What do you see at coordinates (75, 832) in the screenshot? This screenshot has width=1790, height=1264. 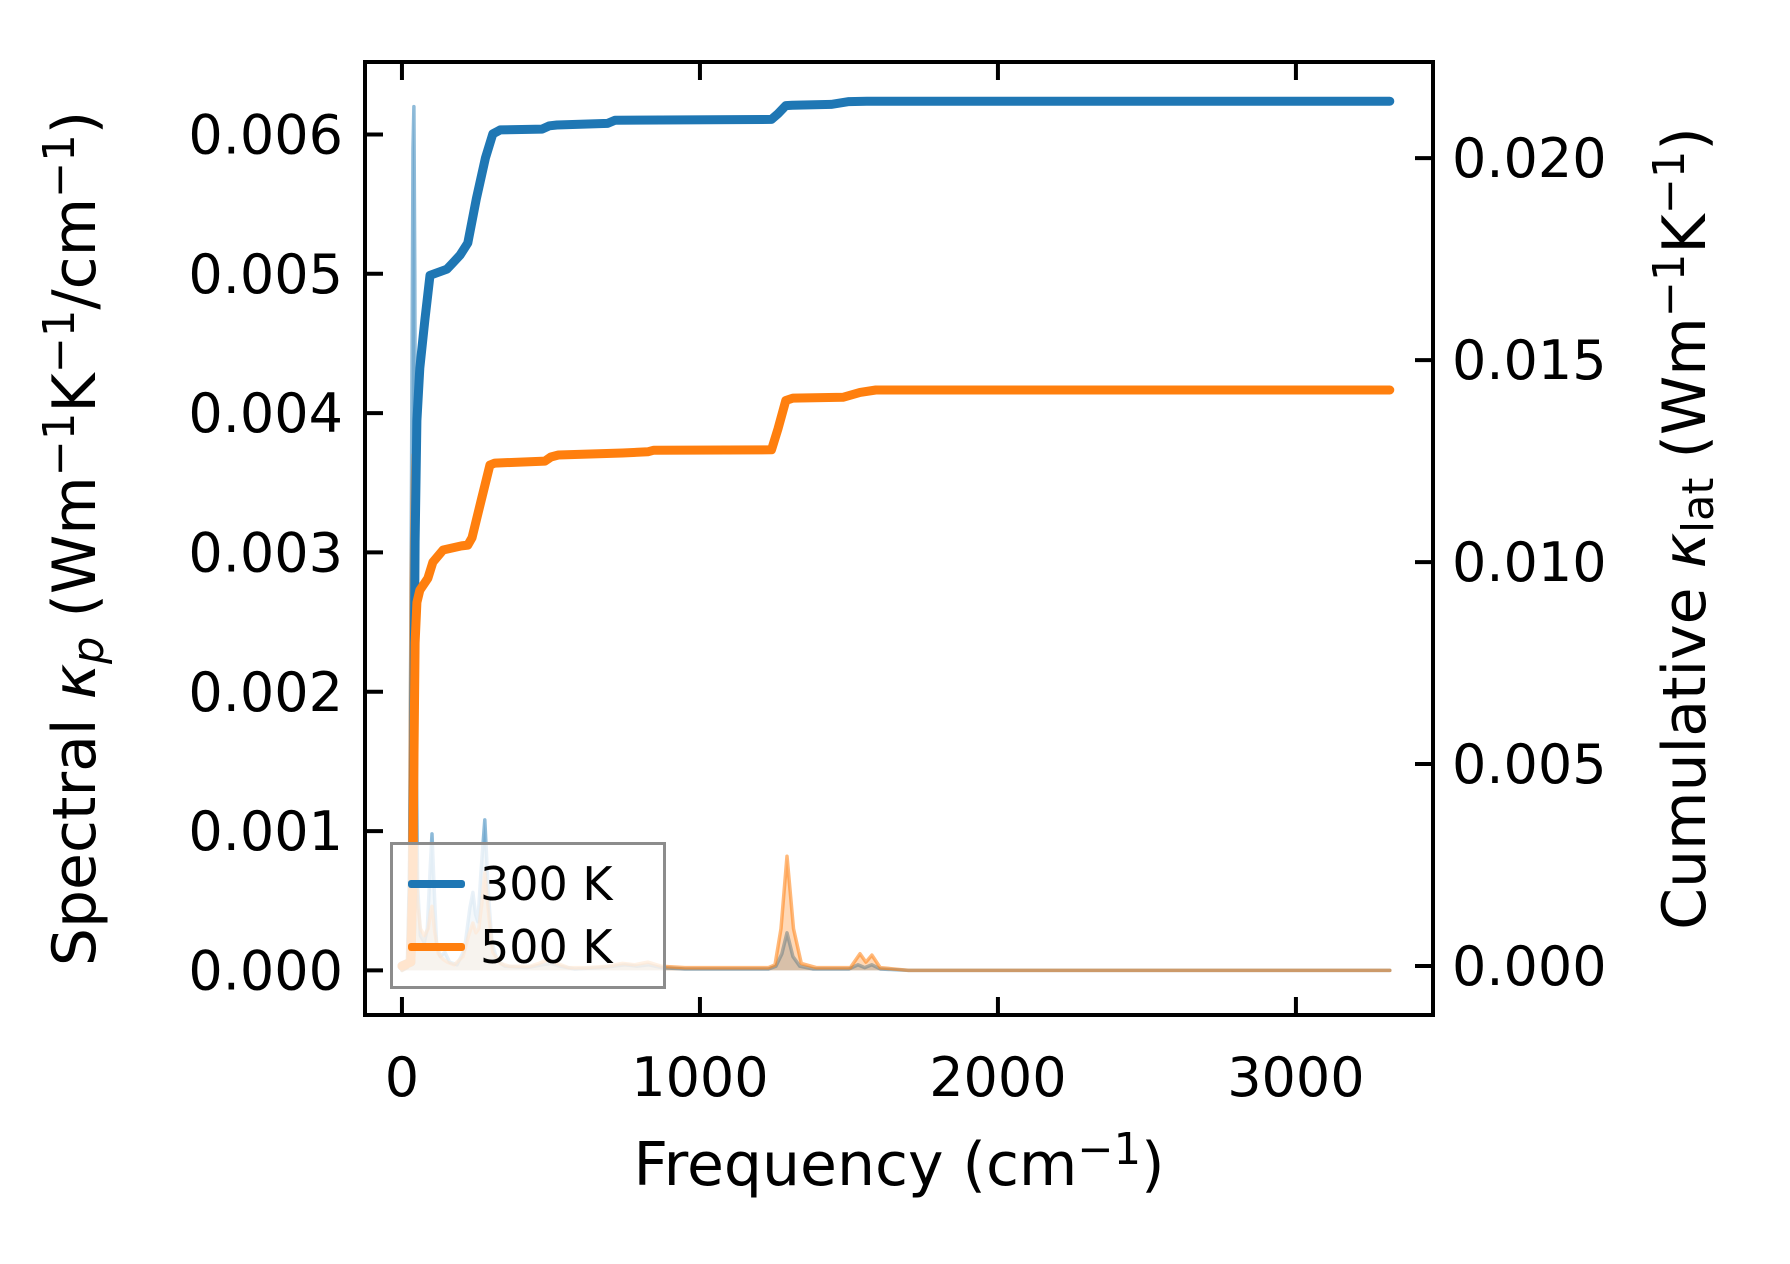 I see `label-segment: Spectral` at bounding box center [75, 832].